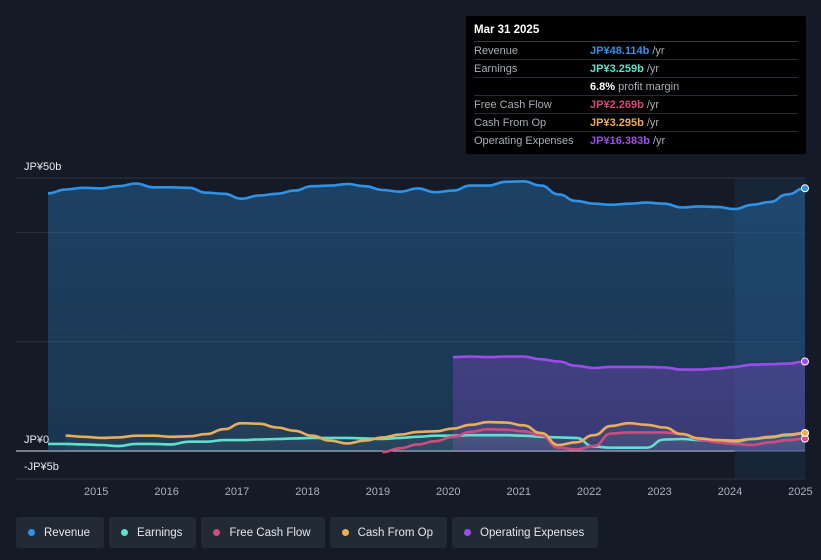 Image resolution: width=821 pixels, height=560 pixels. I want to click on revenue-line, so click(426, 195).